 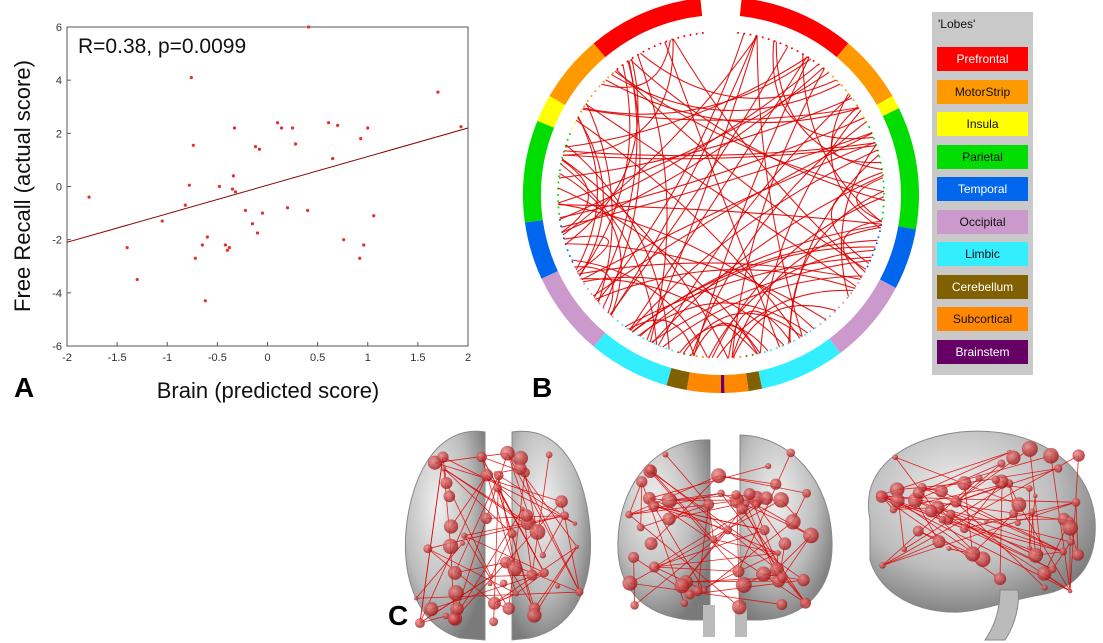 What do you see at coordinates (57, 347) in the screenshot?
I see `y-tick-label: -6` at bounding box center [57, 347].